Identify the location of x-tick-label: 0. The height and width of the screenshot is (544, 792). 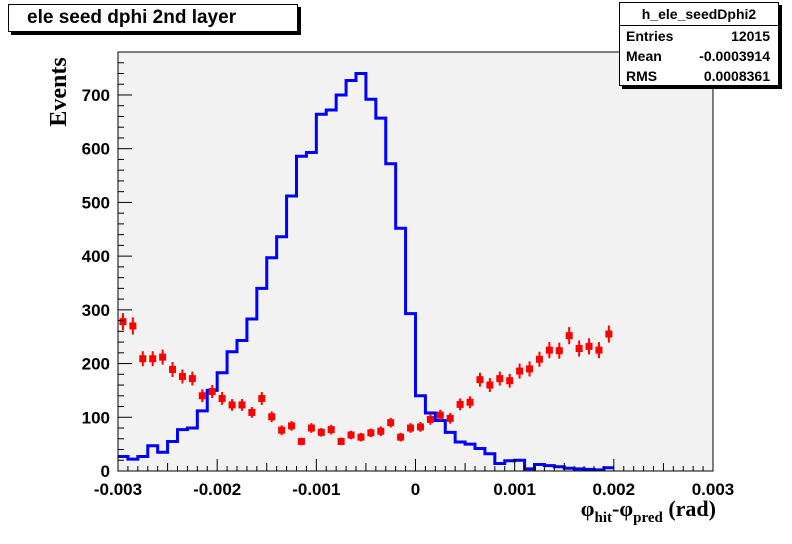
(415, 489).